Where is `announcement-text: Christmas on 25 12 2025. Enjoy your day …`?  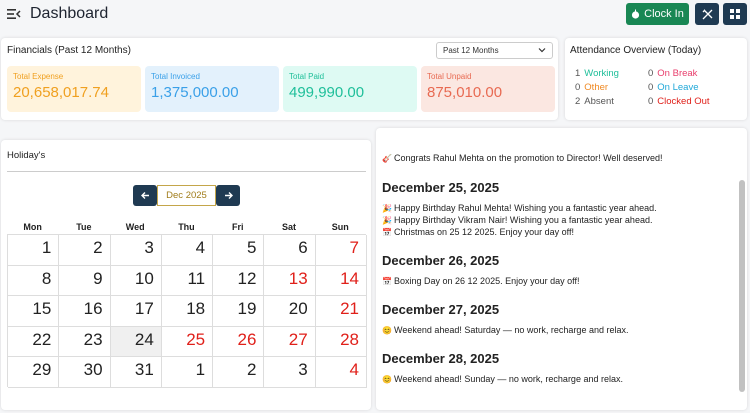 announcement-text: Christmas on 25 12 2025. Enjoy your day … is located at coordinates (484, 232).